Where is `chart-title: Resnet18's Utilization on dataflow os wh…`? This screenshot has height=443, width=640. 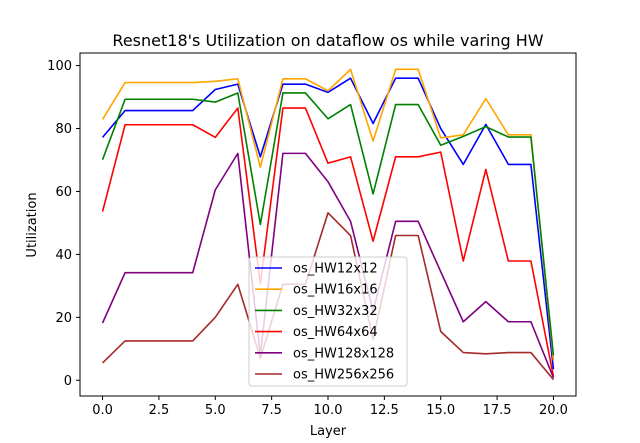
chart-title: Resnet18's Utilization on dataflow os wh… is located at coordinates (327, 40).